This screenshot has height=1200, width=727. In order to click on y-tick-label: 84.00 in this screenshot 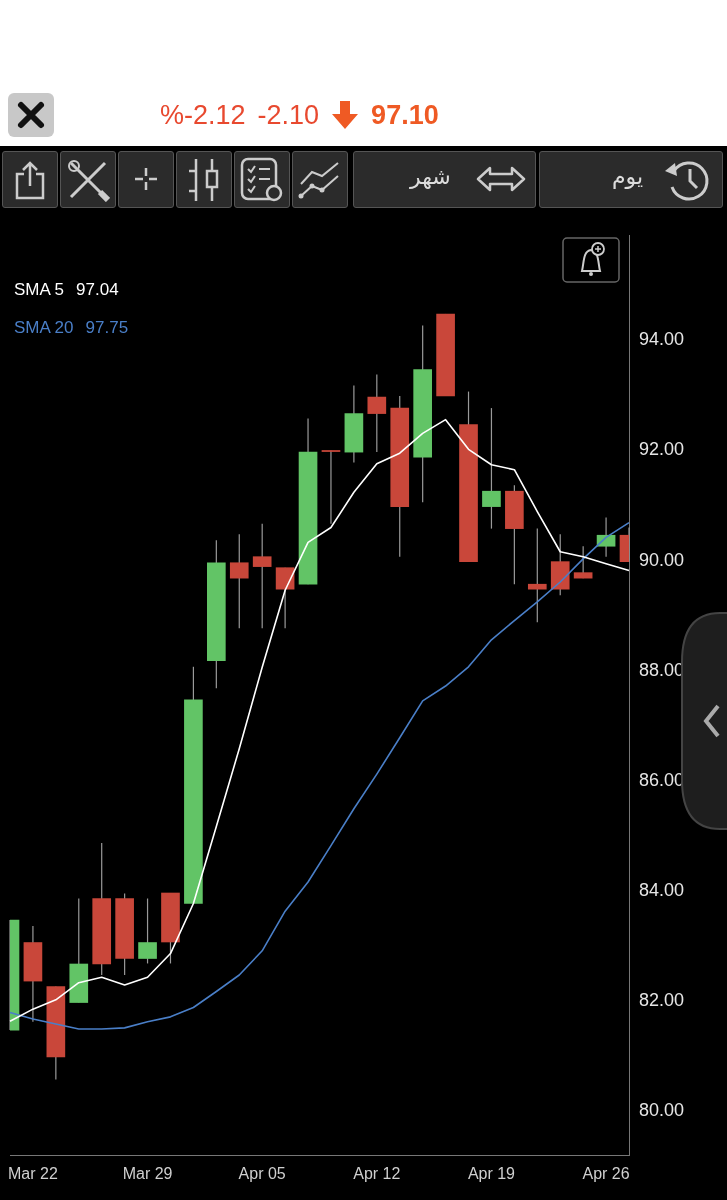, I will do `click(662, 889)`.